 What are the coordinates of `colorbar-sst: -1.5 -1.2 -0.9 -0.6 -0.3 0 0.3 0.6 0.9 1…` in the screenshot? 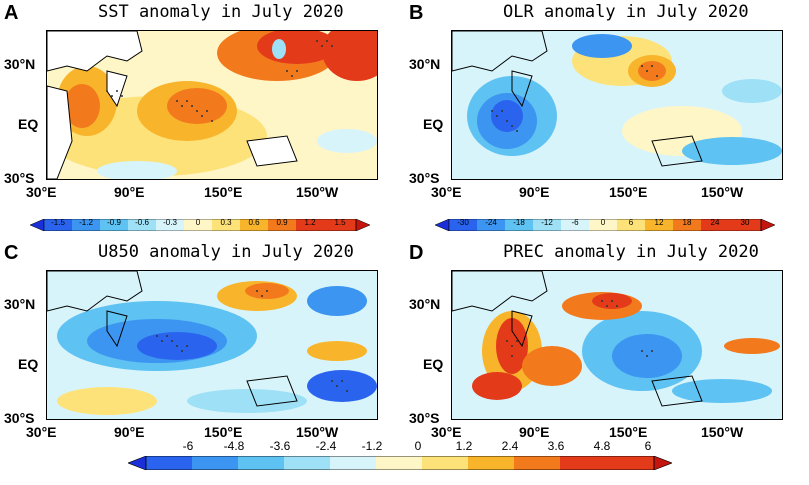 It's located at (200, 224).